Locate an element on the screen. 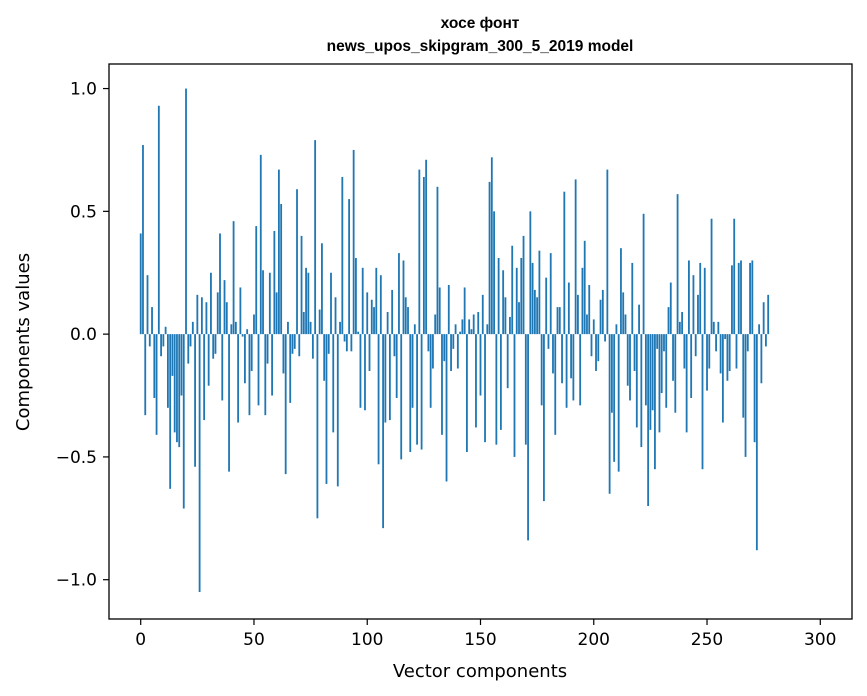  y-tick-label: 0.0 is located at coordinates (83, 335).